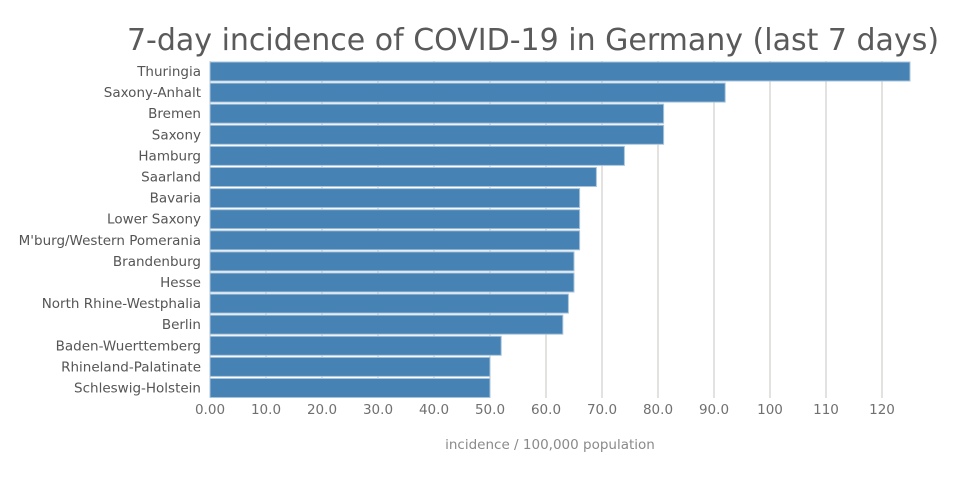 The width and height of the screenshot is (960, 500). I want to click on category-label: North Rhine-Westphalia, so click(121, 304).